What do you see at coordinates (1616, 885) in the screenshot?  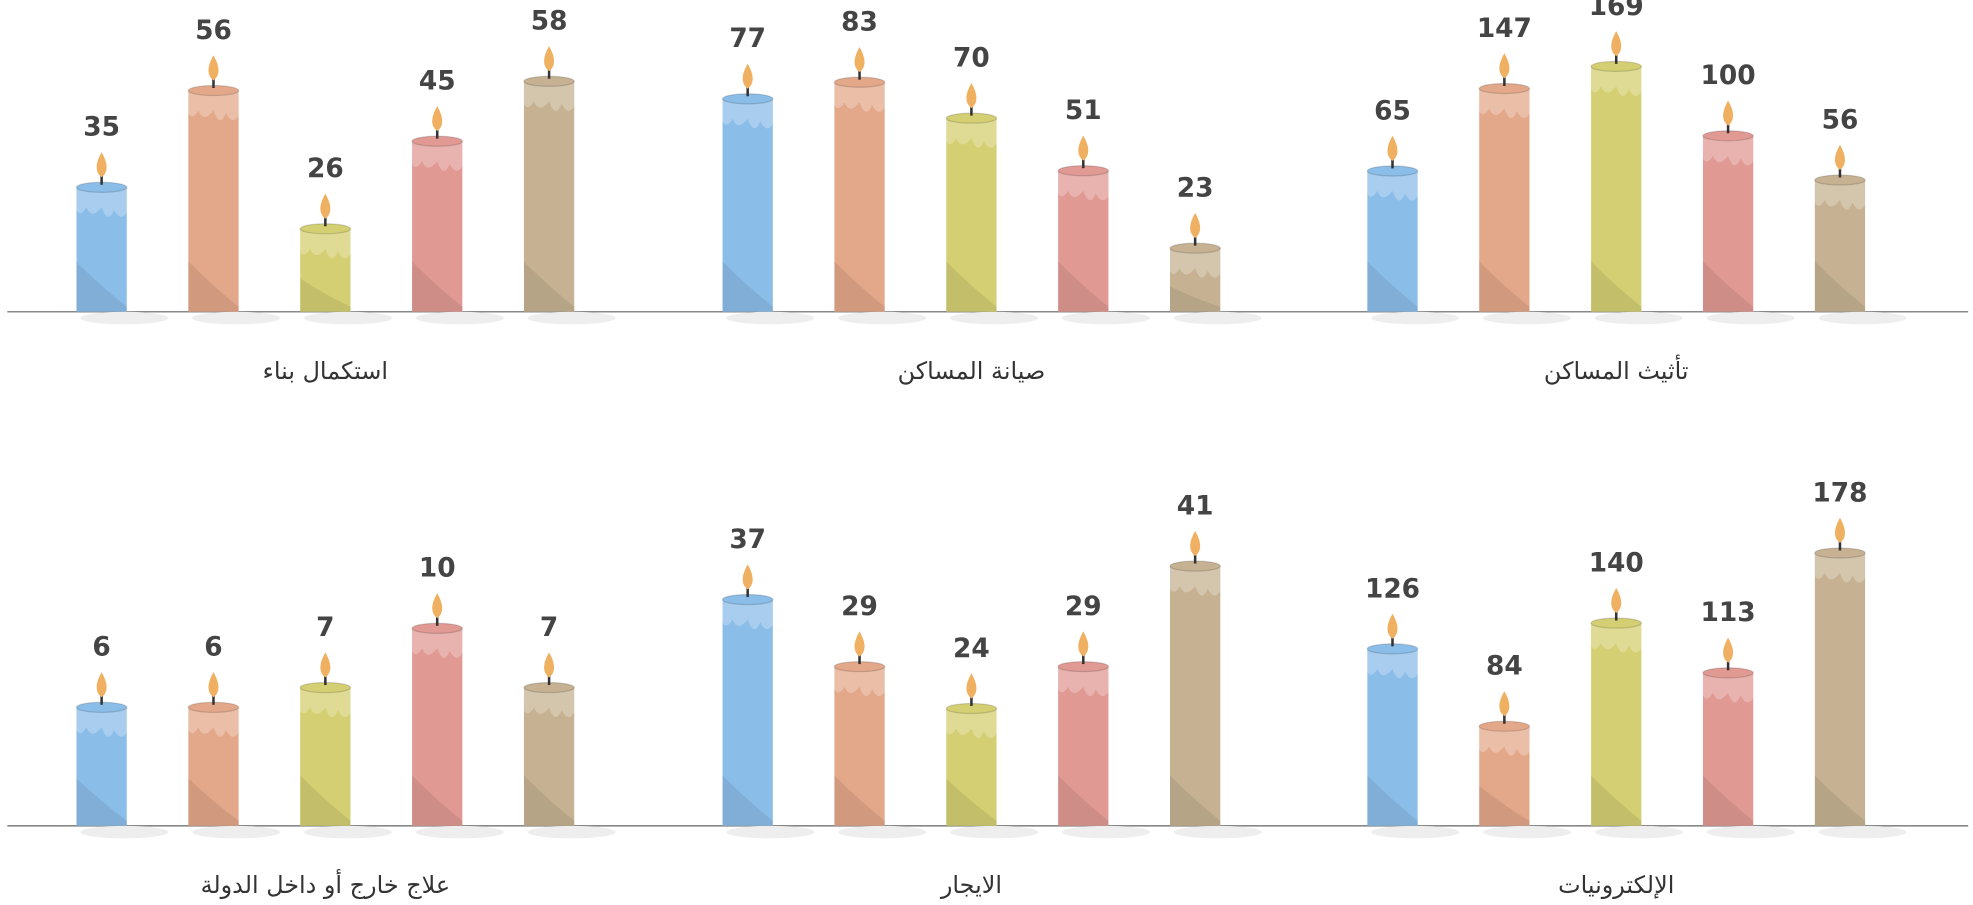 I see `panel-title: الإلكترونيات` at bounding box center [1616, 885].